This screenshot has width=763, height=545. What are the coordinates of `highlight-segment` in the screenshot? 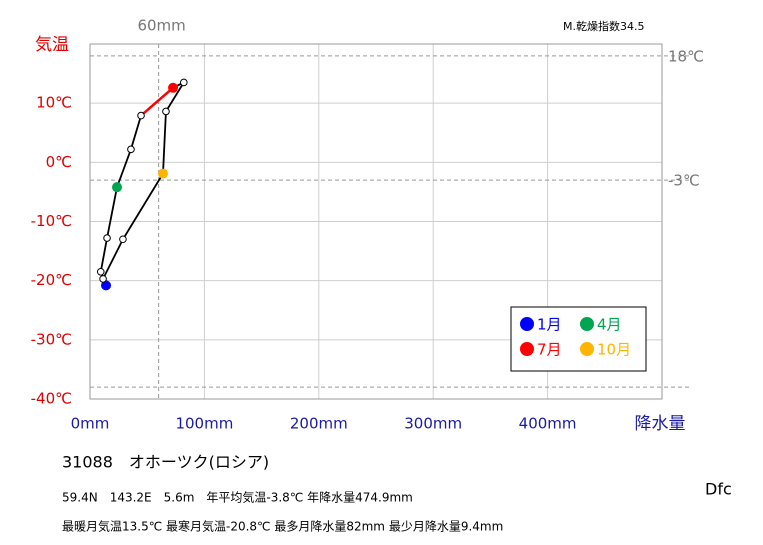 It's located at (157, 101).